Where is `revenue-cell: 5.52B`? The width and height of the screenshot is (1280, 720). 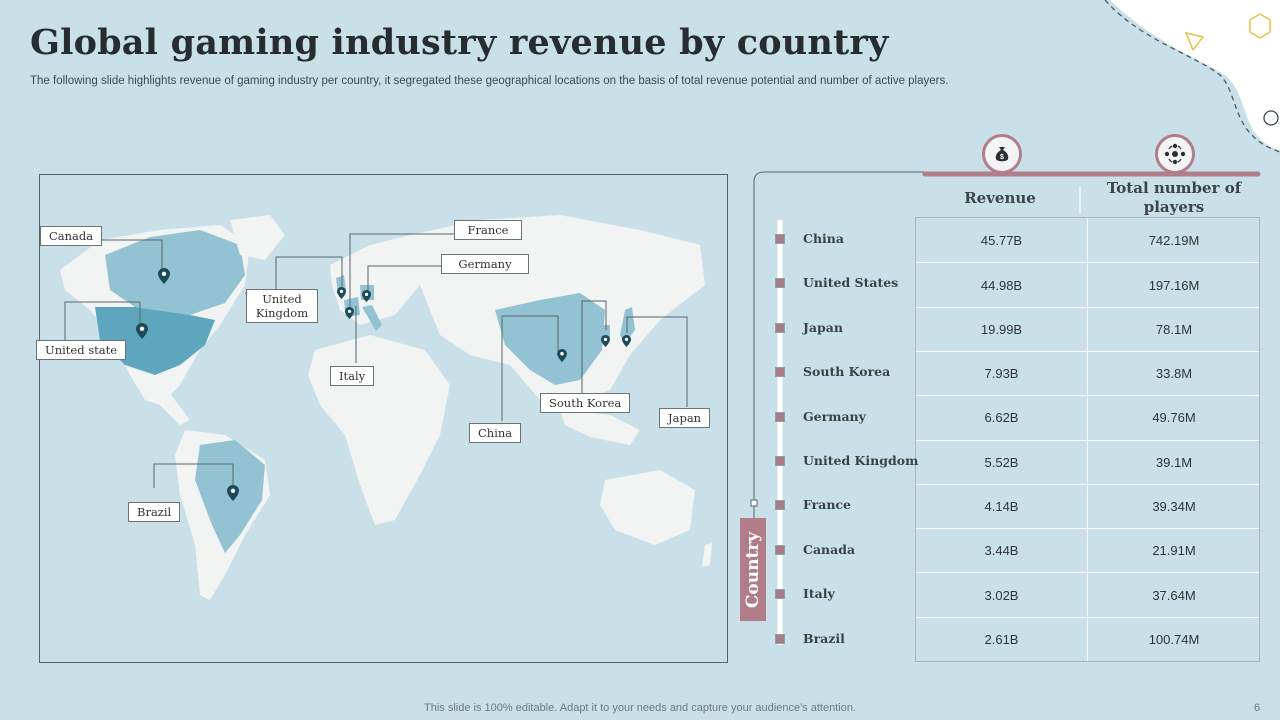
revenue-cell: 5.52B is located at coordinates (1002, 462).